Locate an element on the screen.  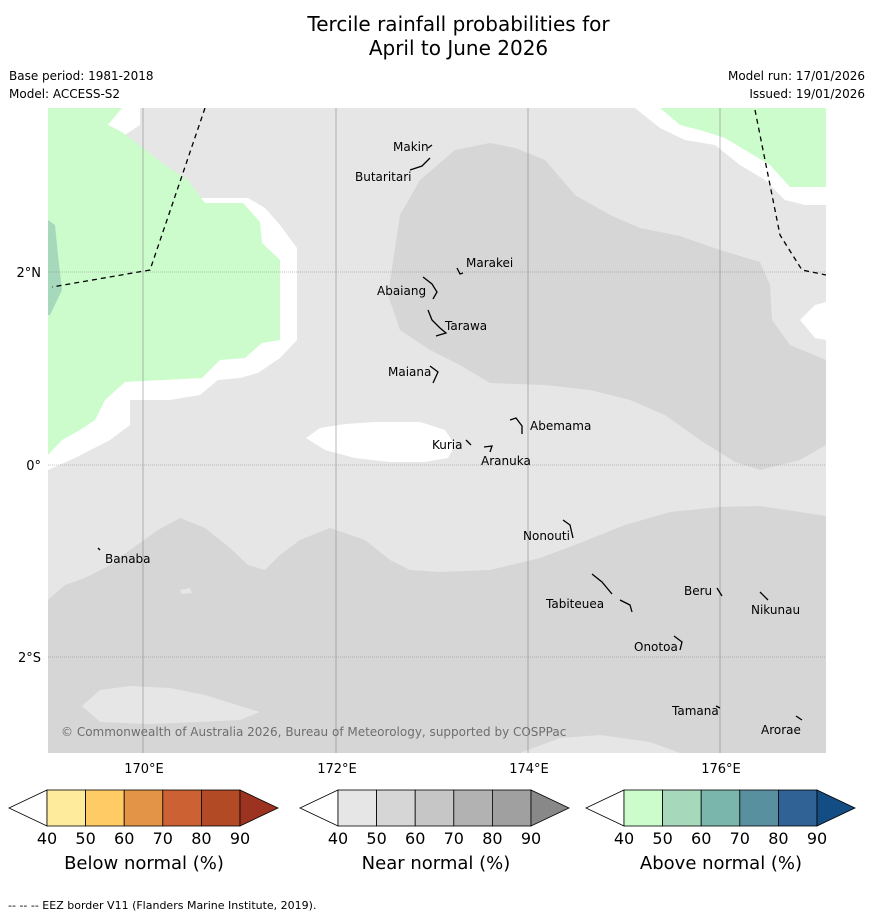
colorbar-below-tick-label: 50 is located at coordinates (85, 838).